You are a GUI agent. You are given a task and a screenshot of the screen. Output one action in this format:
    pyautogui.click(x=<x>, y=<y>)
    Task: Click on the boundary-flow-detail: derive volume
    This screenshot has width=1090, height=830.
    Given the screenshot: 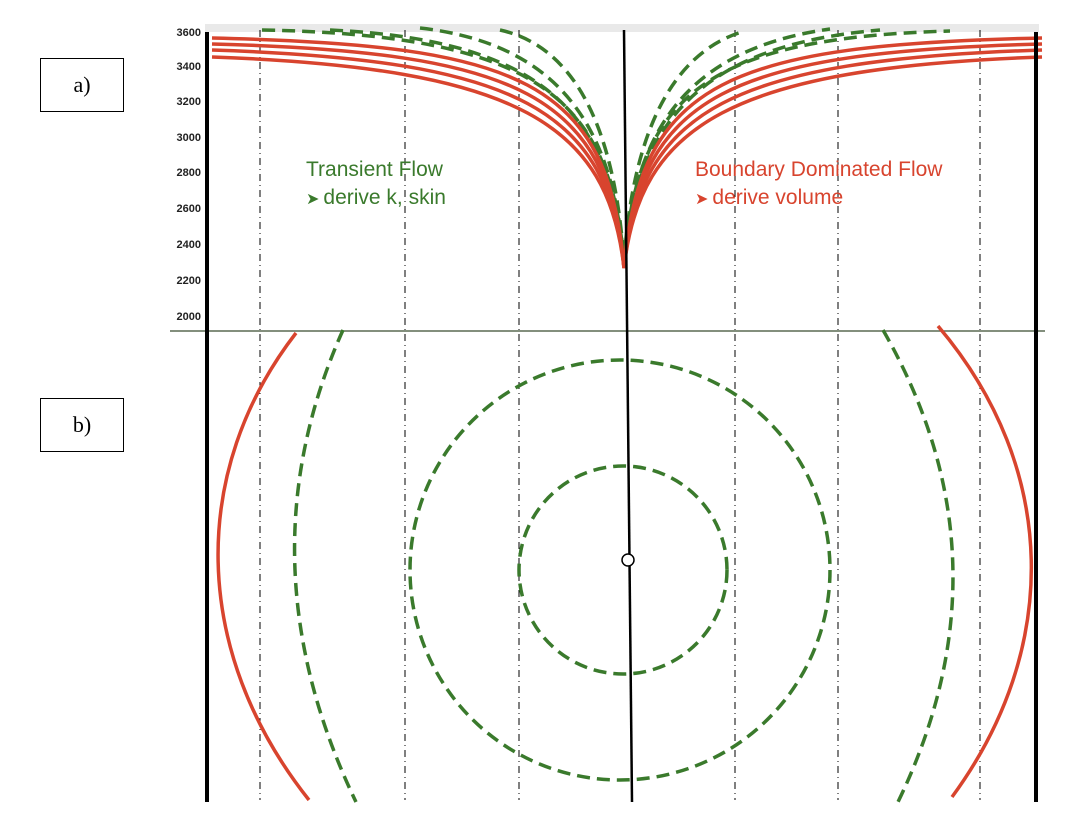 What is the action you would take?
    pyautogui.click(x=778, y=197)
    